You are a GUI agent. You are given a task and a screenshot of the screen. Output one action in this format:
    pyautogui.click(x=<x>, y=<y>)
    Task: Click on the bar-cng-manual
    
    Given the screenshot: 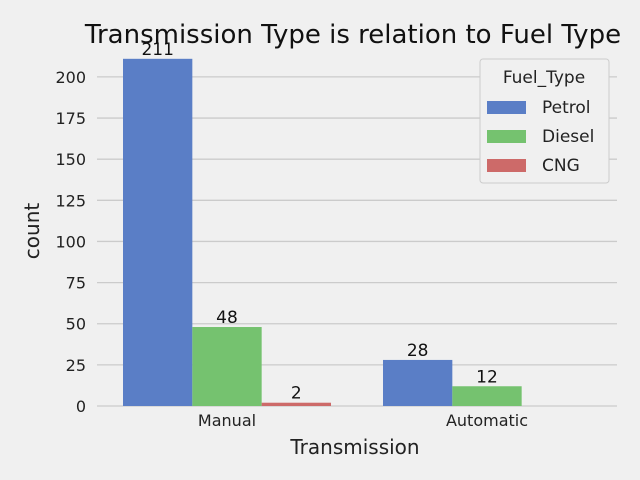 What is the action you would take?
    pyautogui.click(x=296, y=404)
    